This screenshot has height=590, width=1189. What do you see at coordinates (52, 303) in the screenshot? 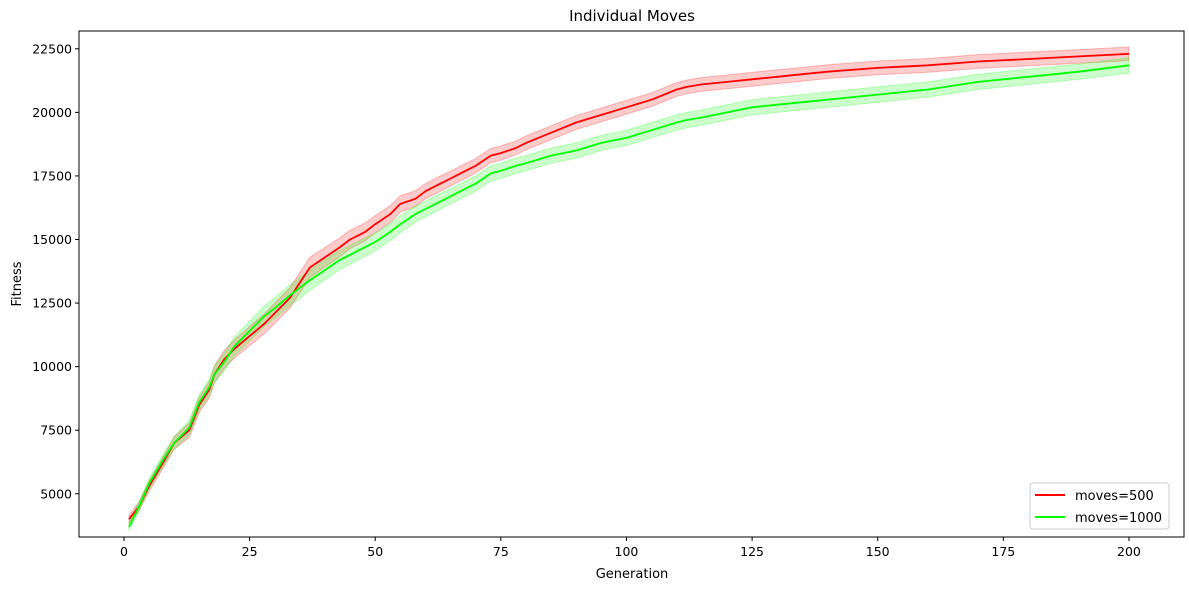
I see `y-tick-label: 12500` at bounding box center [52, 303].